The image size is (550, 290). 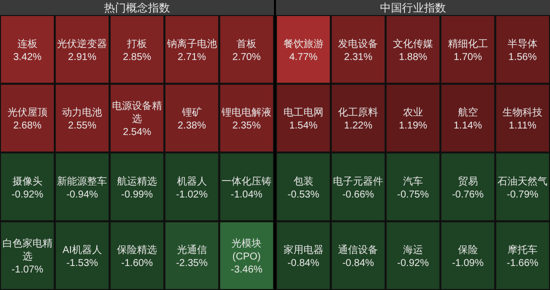 What do you see at coordinates (27, 126) in the screenshot?
I see `data-label: 2.68%` at bounding box center [27, 126].